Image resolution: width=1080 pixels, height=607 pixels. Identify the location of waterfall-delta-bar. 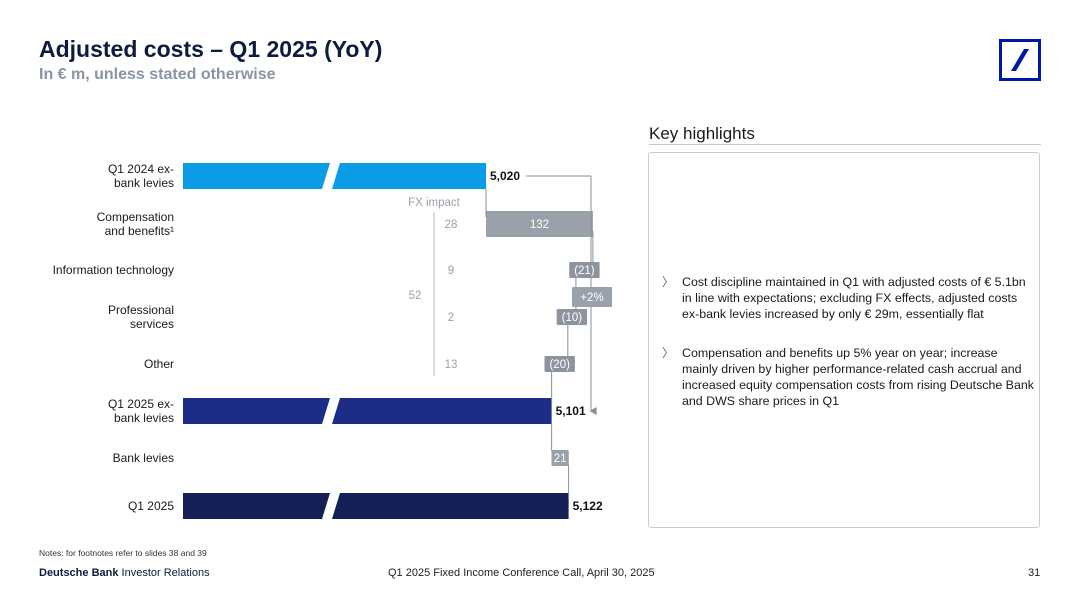
(539, 224).